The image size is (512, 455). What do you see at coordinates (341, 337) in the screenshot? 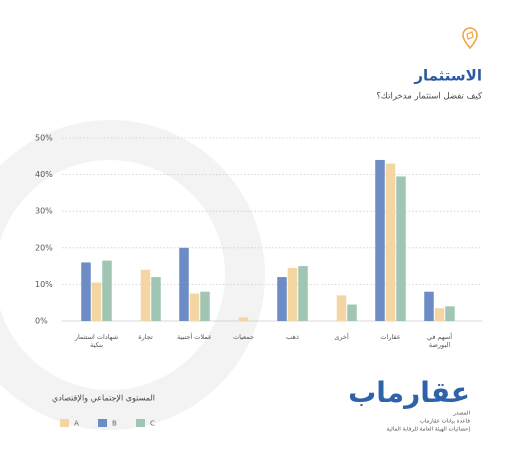
I see `x-tick-label: أخرى` at bounding box center [341, 337].